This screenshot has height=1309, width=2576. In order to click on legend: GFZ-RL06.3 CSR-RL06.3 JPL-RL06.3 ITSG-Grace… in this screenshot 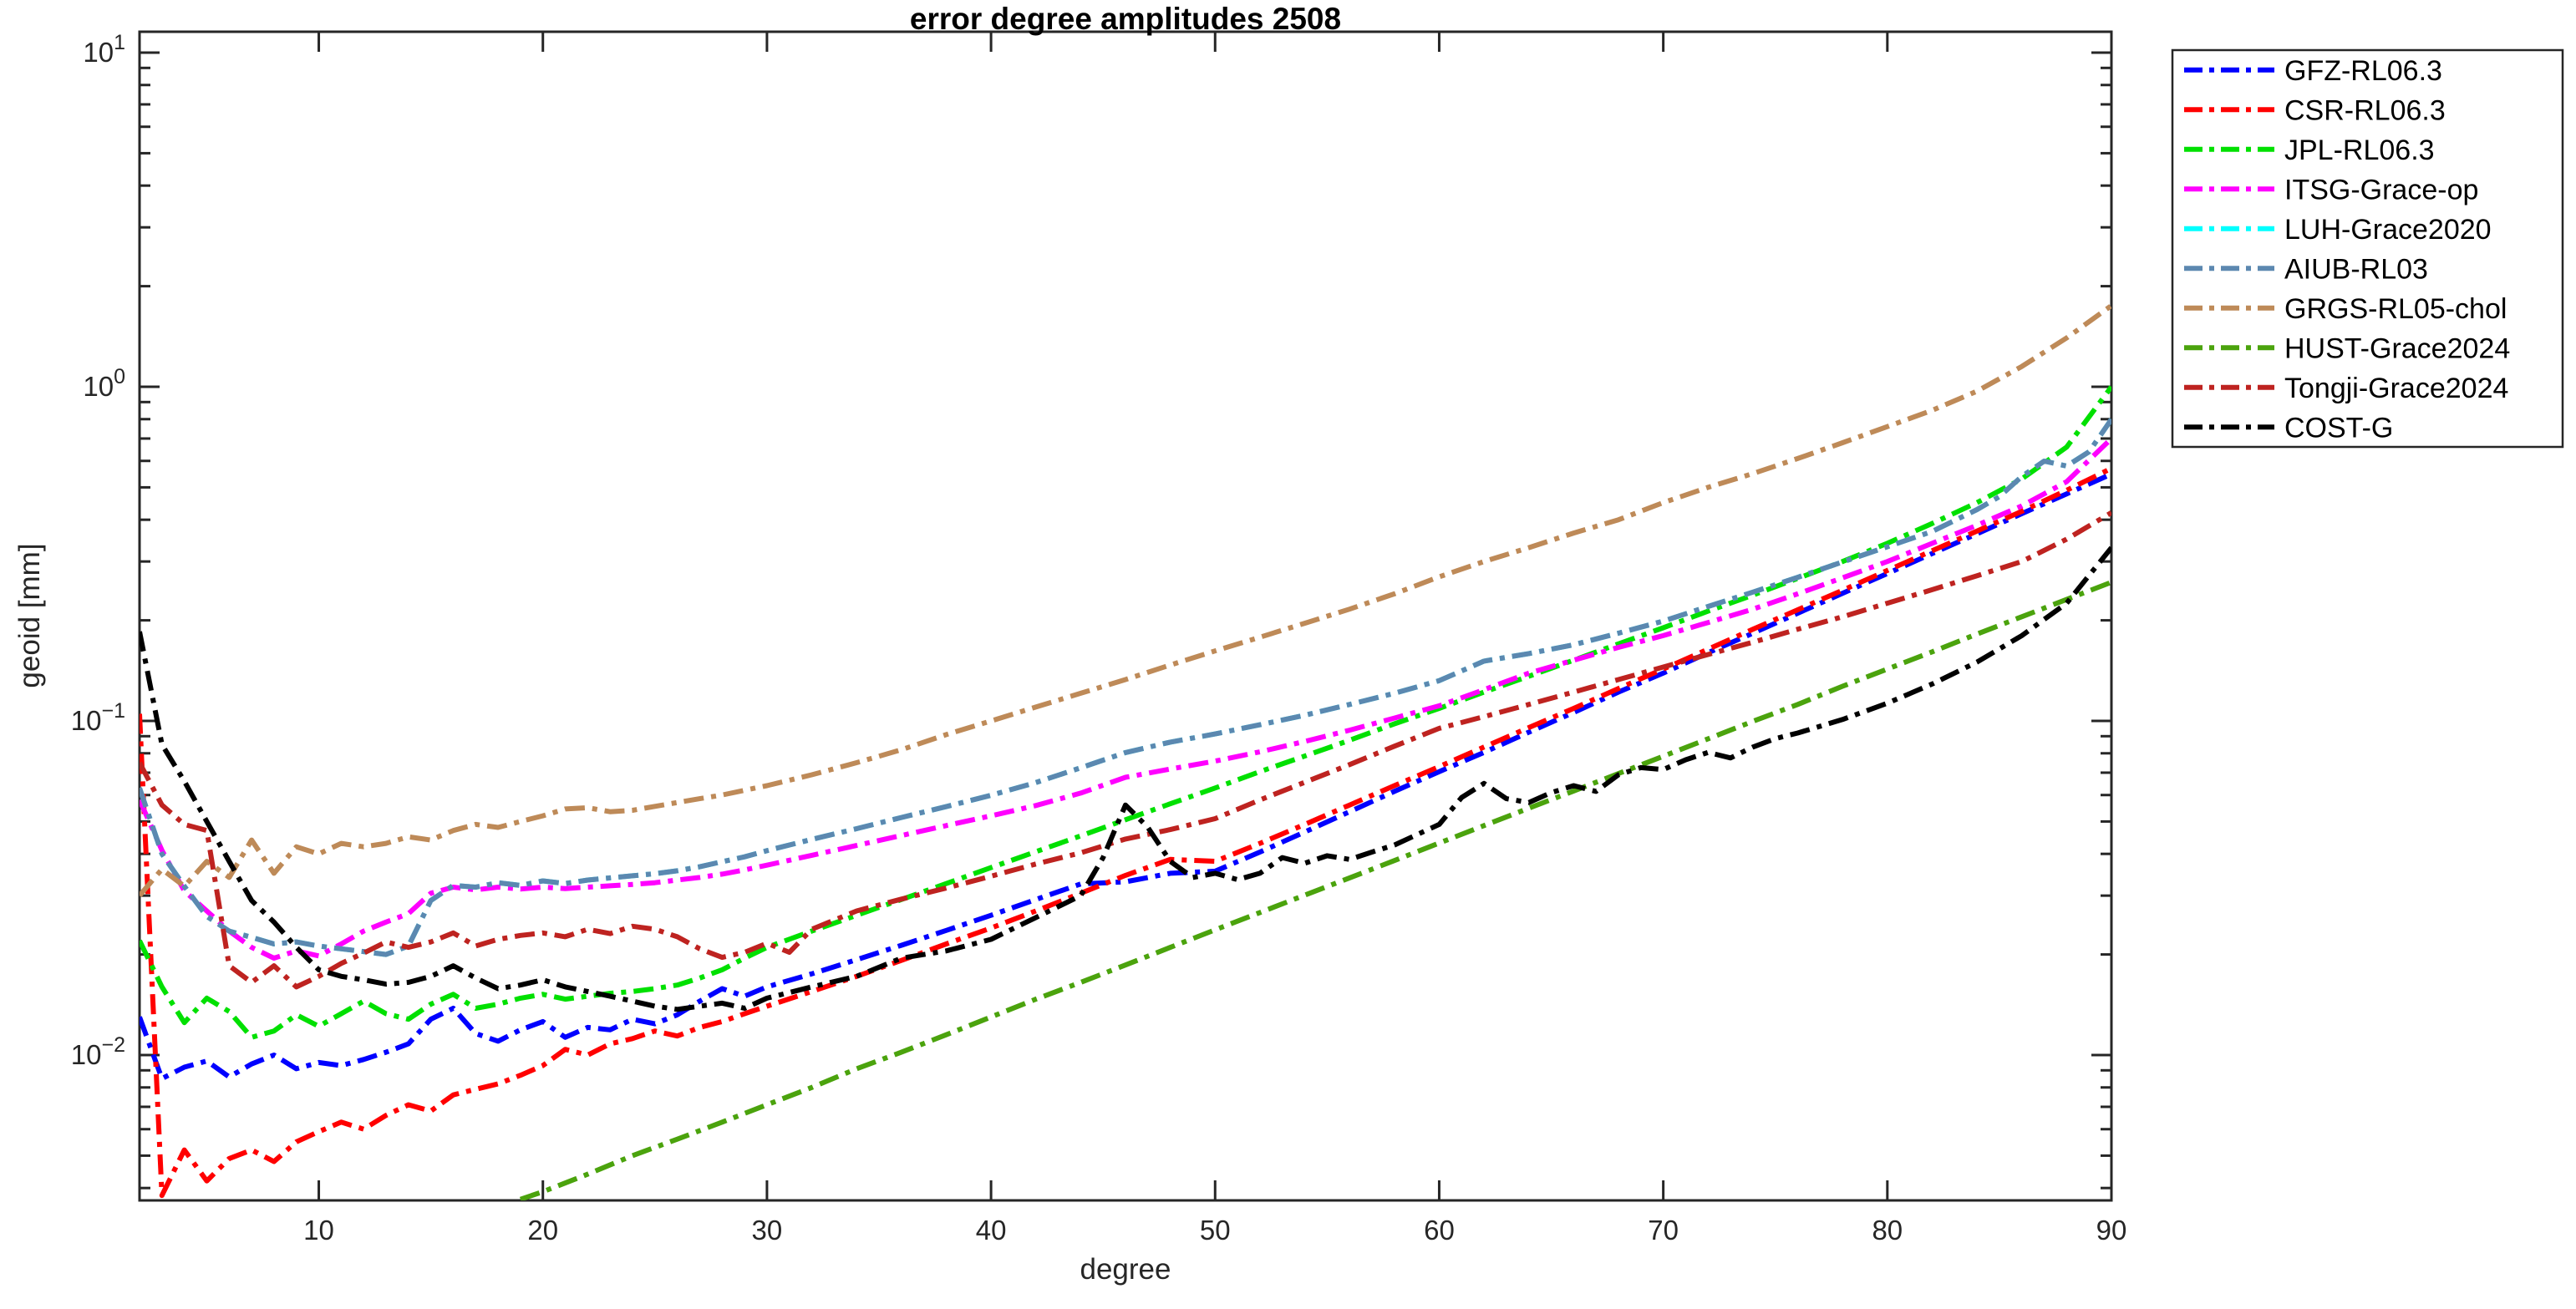, I will do `click(2367, 248)`.